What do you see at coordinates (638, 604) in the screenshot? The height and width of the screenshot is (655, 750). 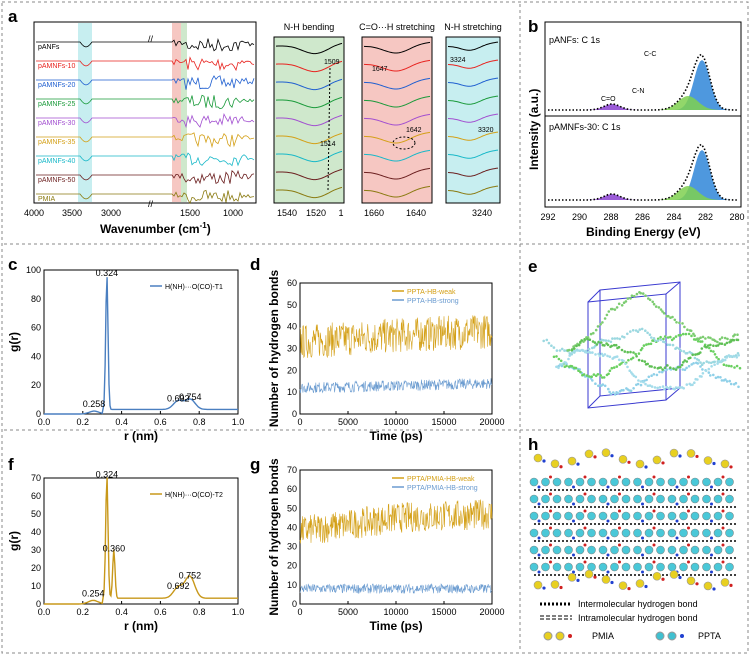 I see `legend-inter-text: Intermolecular hydrogen bond` at bounding box center [638, 604].